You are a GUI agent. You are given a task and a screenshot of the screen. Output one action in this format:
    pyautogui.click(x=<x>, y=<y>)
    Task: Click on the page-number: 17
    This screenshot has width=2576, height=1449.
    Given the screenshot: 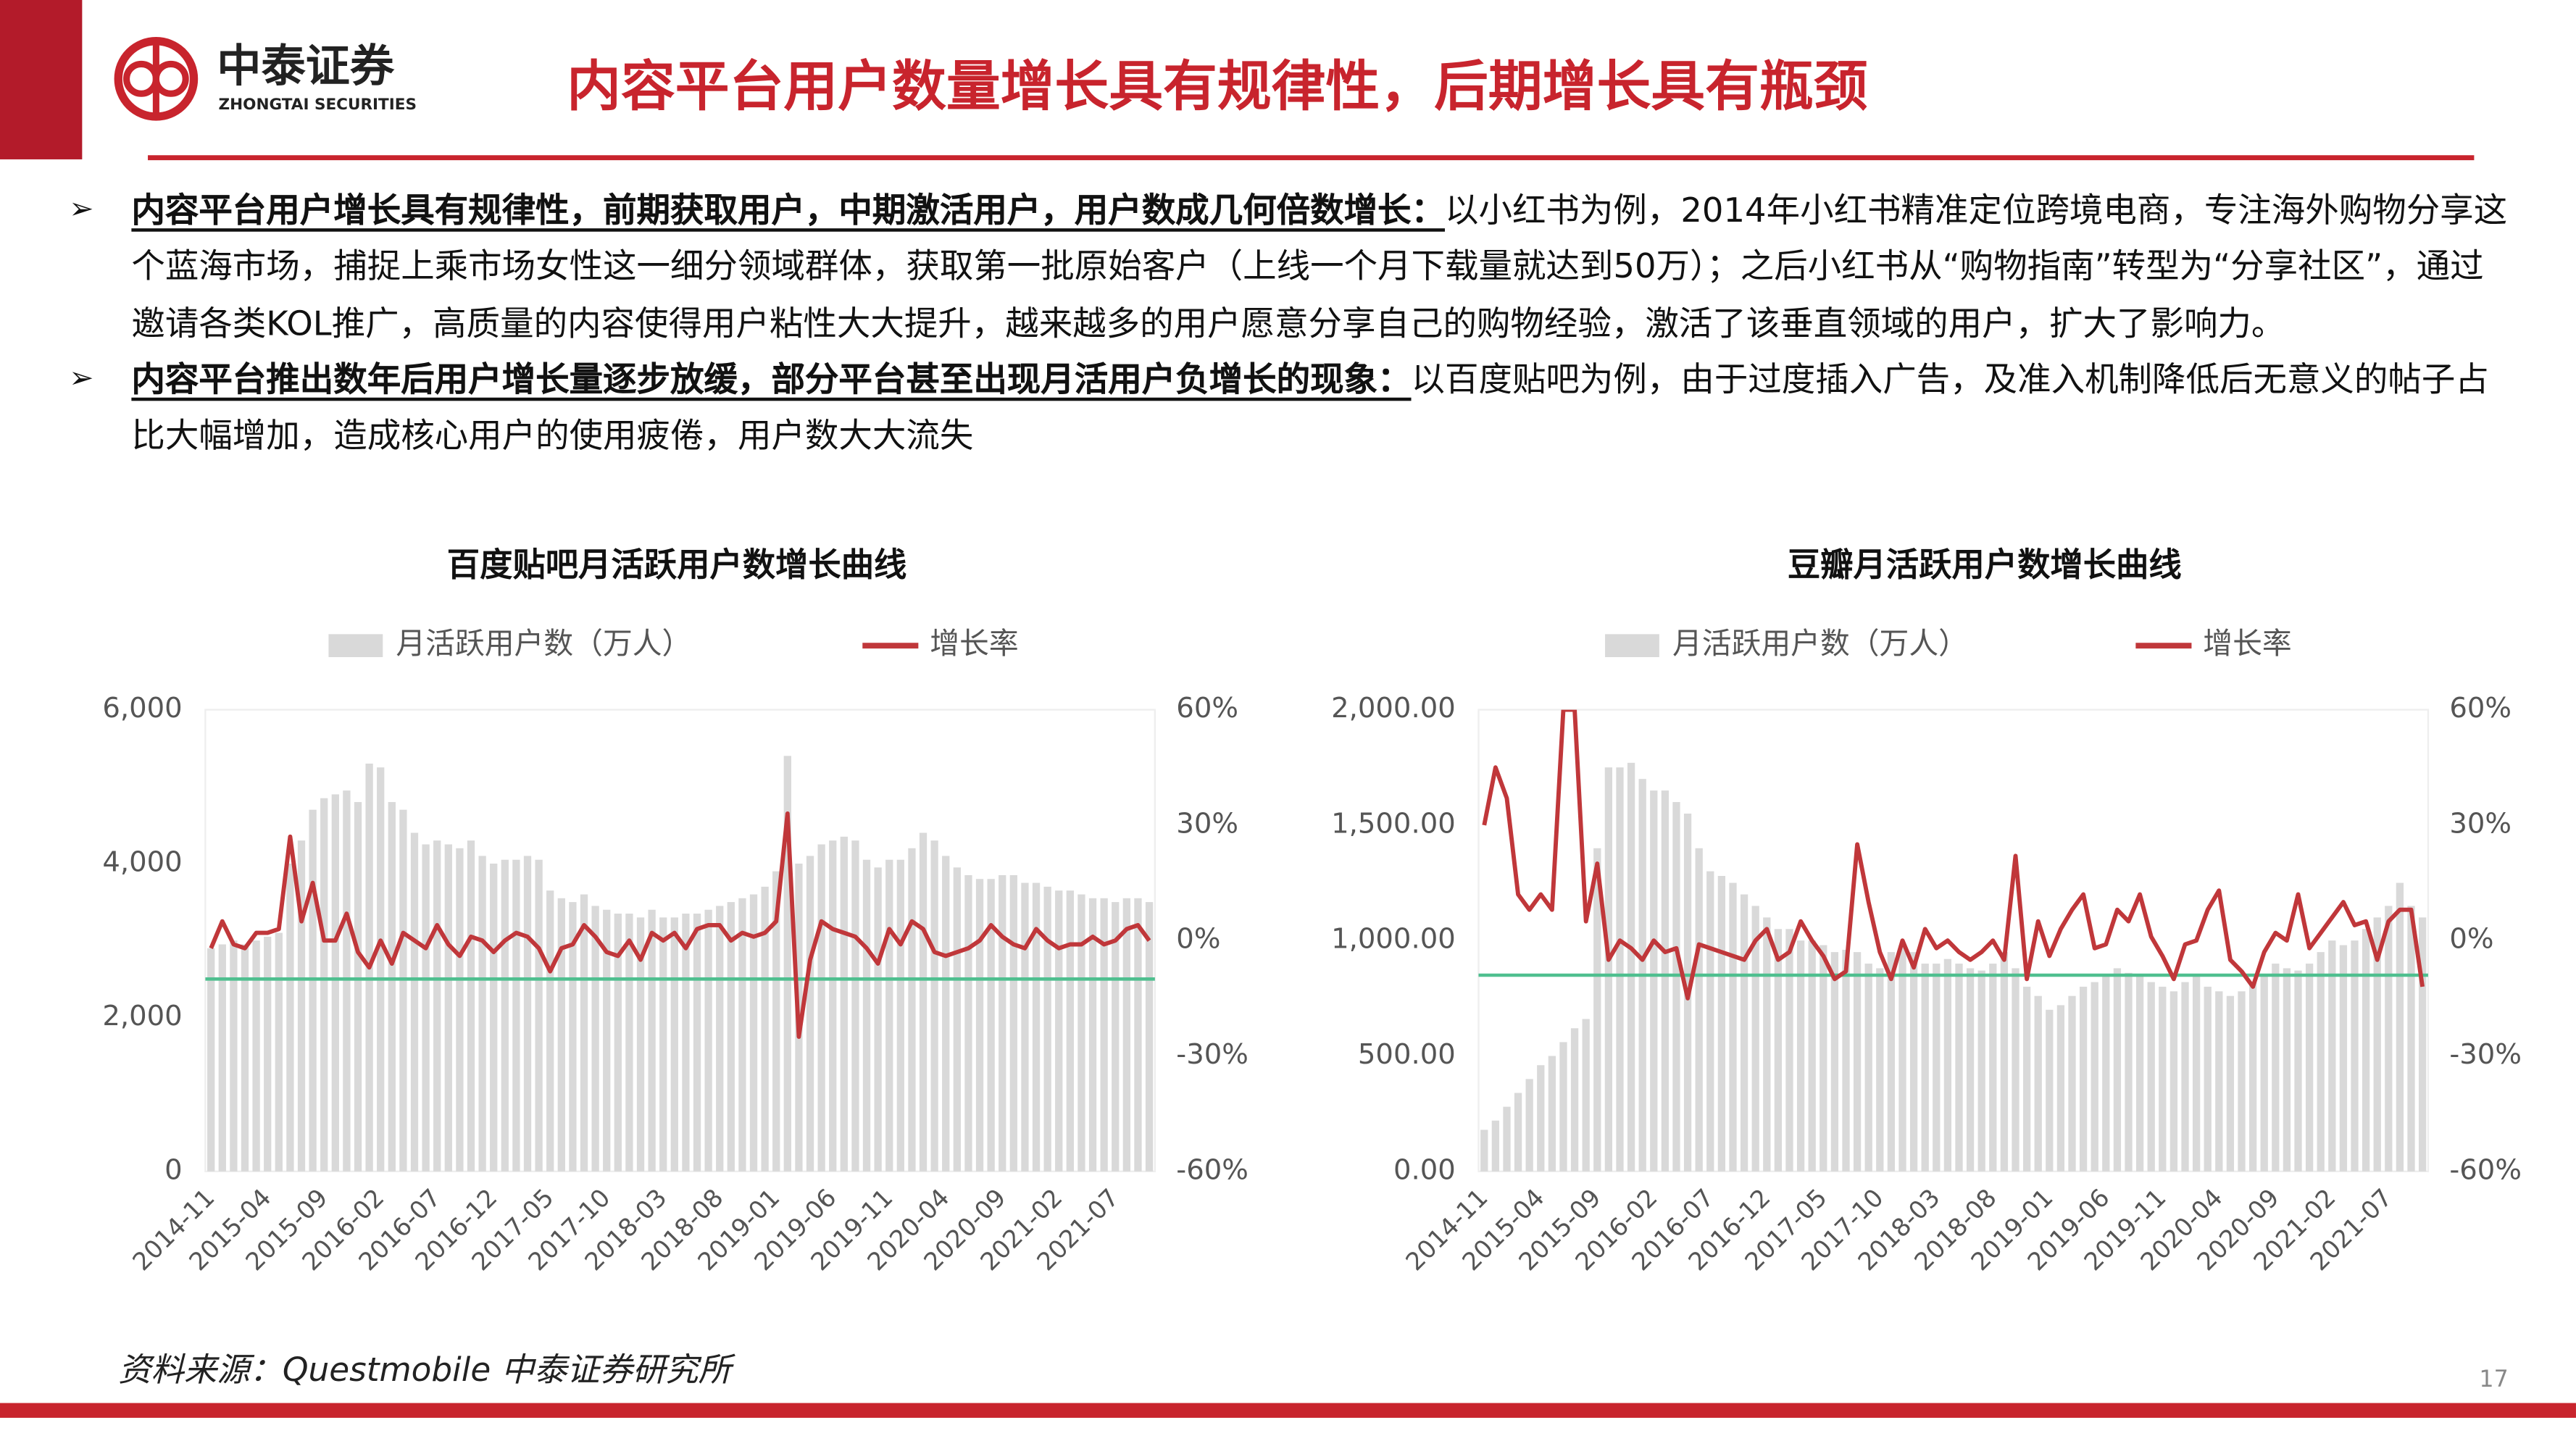 What is the action you would take?
    pyautogui.click(x=2493, y=1379)
    